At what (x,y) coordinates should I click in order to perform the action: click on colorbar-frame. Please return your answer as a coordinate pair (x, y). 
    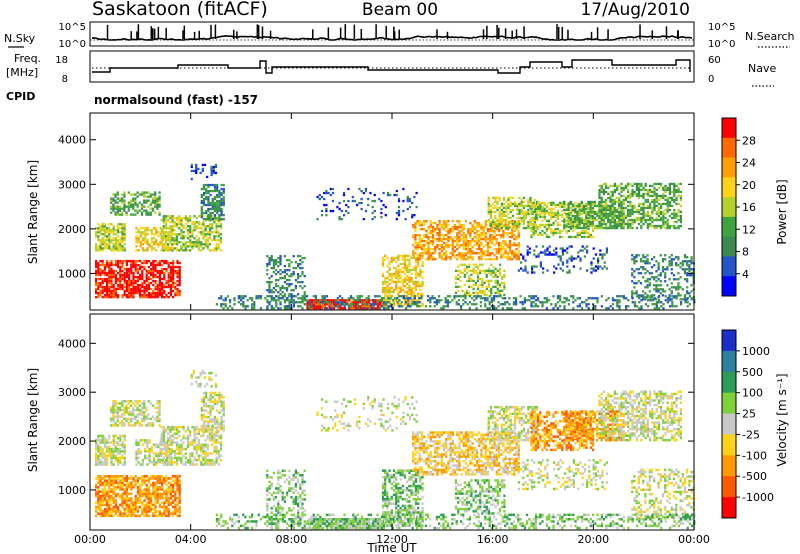
    Looking at the image, I should click on (729, 424).